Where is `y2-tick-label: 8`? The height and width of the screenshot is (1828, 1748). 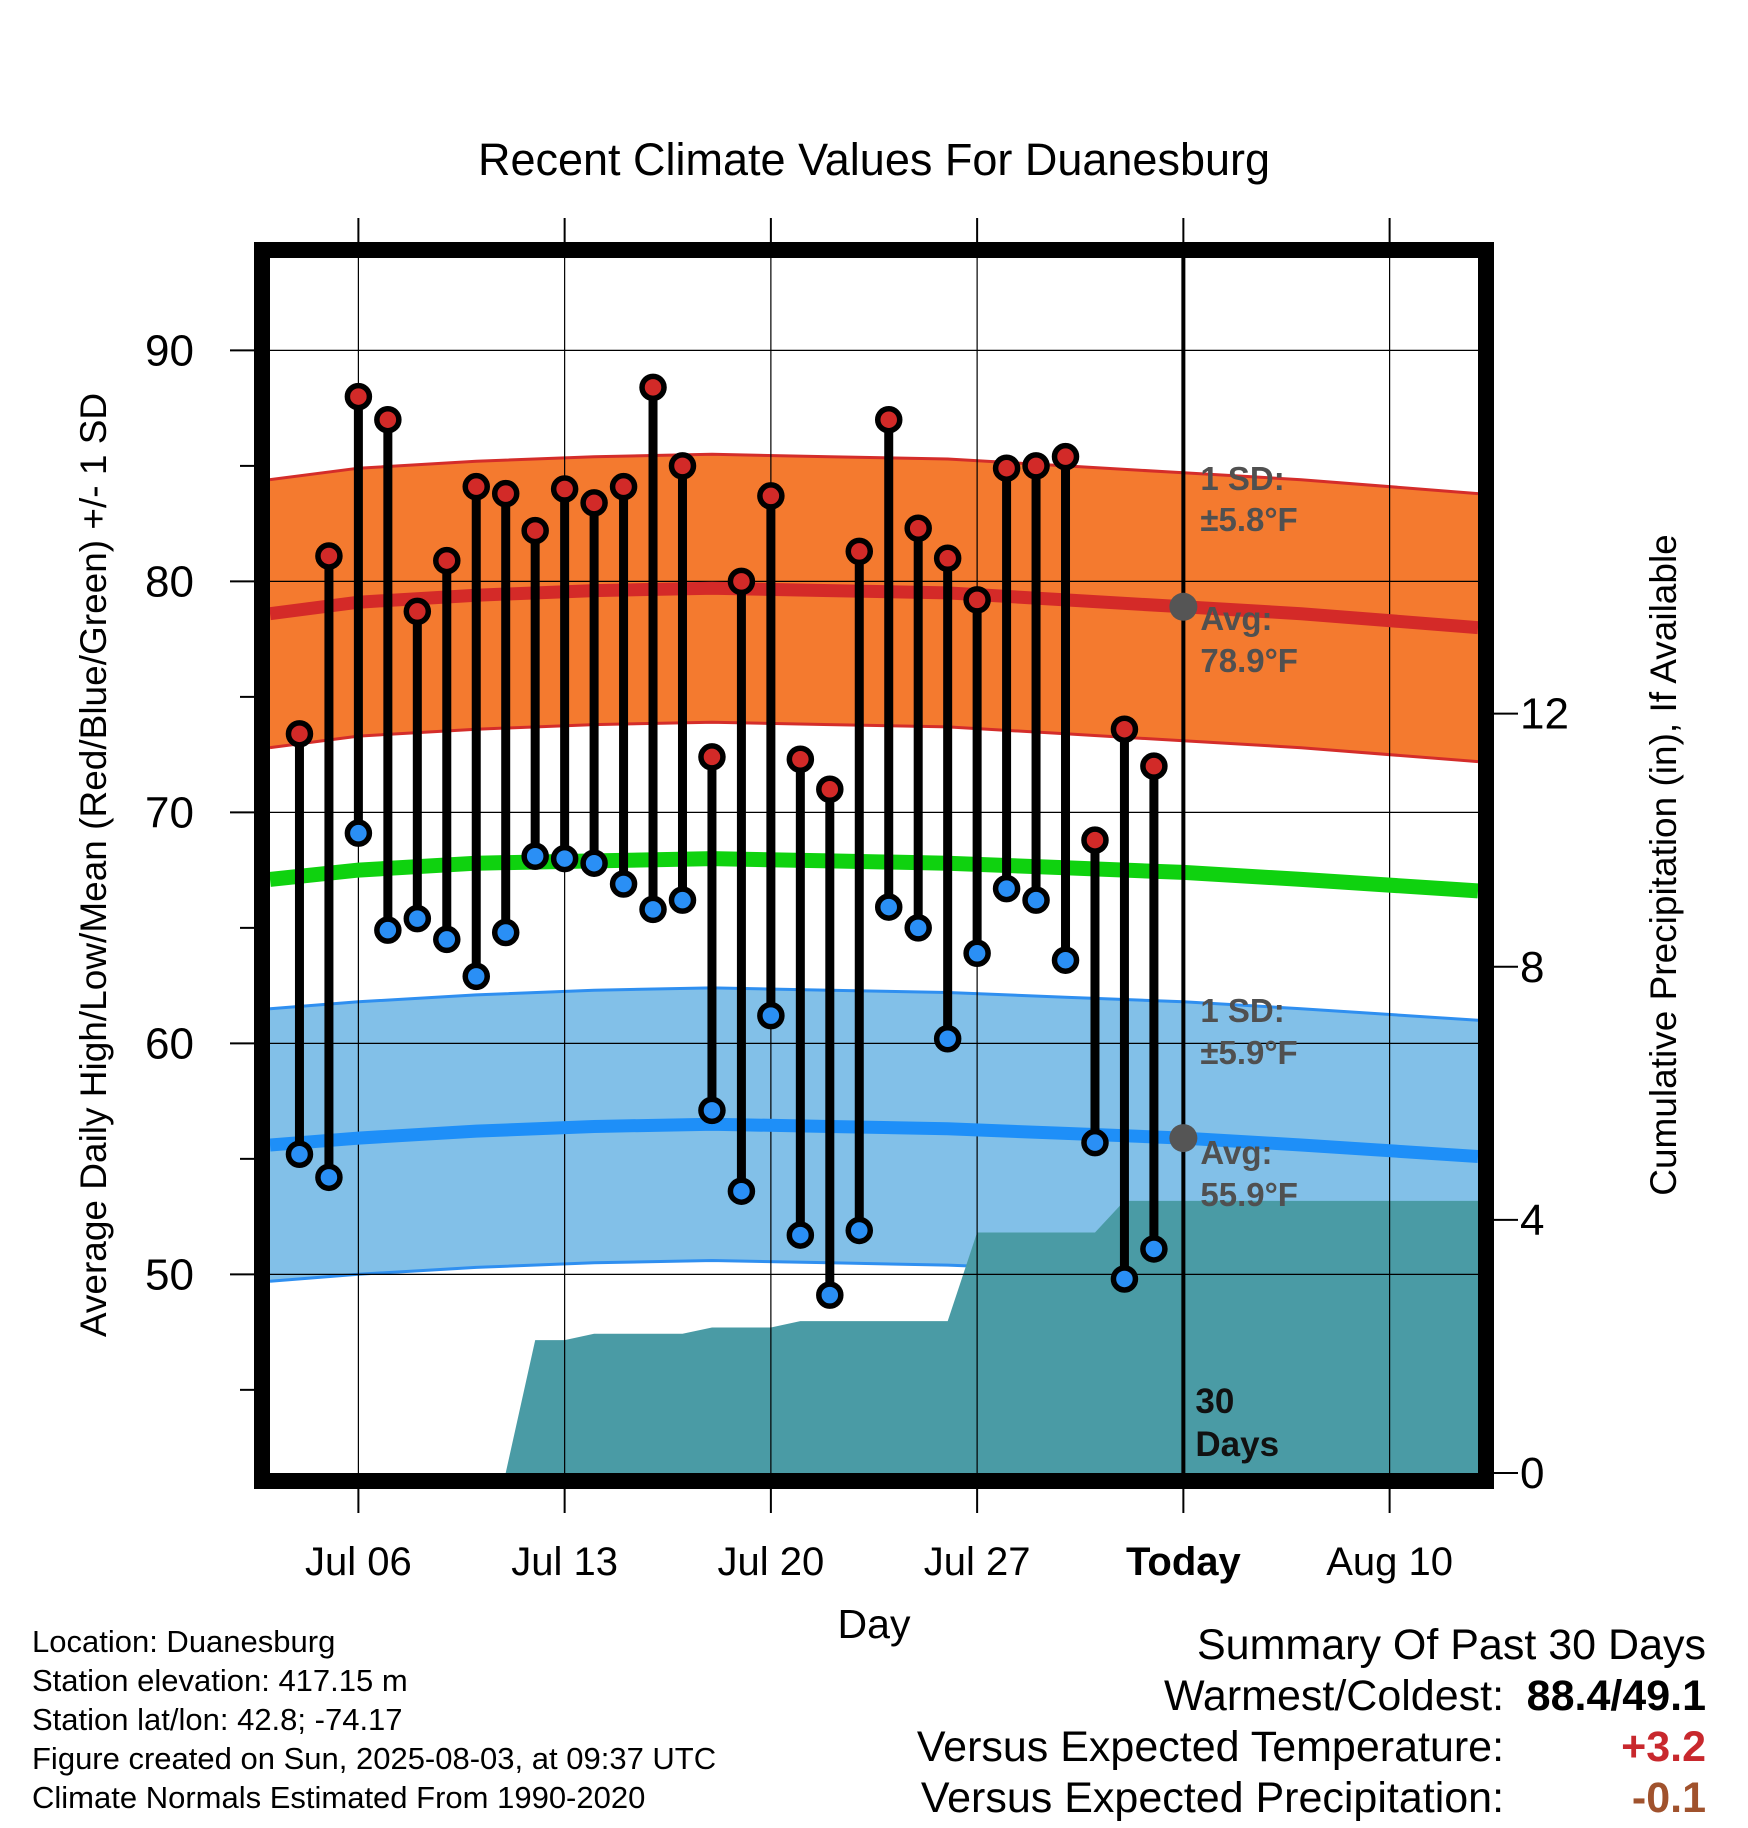 y2-tick-label: 8 is located at coordinates (1532, 967).